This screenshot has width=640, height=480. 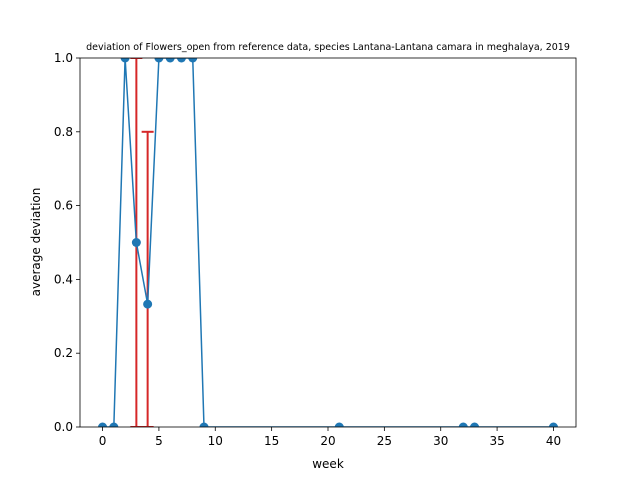 What do you see at coordinates (63, 279) in the screenshot?
I see `y-tick-label: 0.4` at bounding box center [63, 279].